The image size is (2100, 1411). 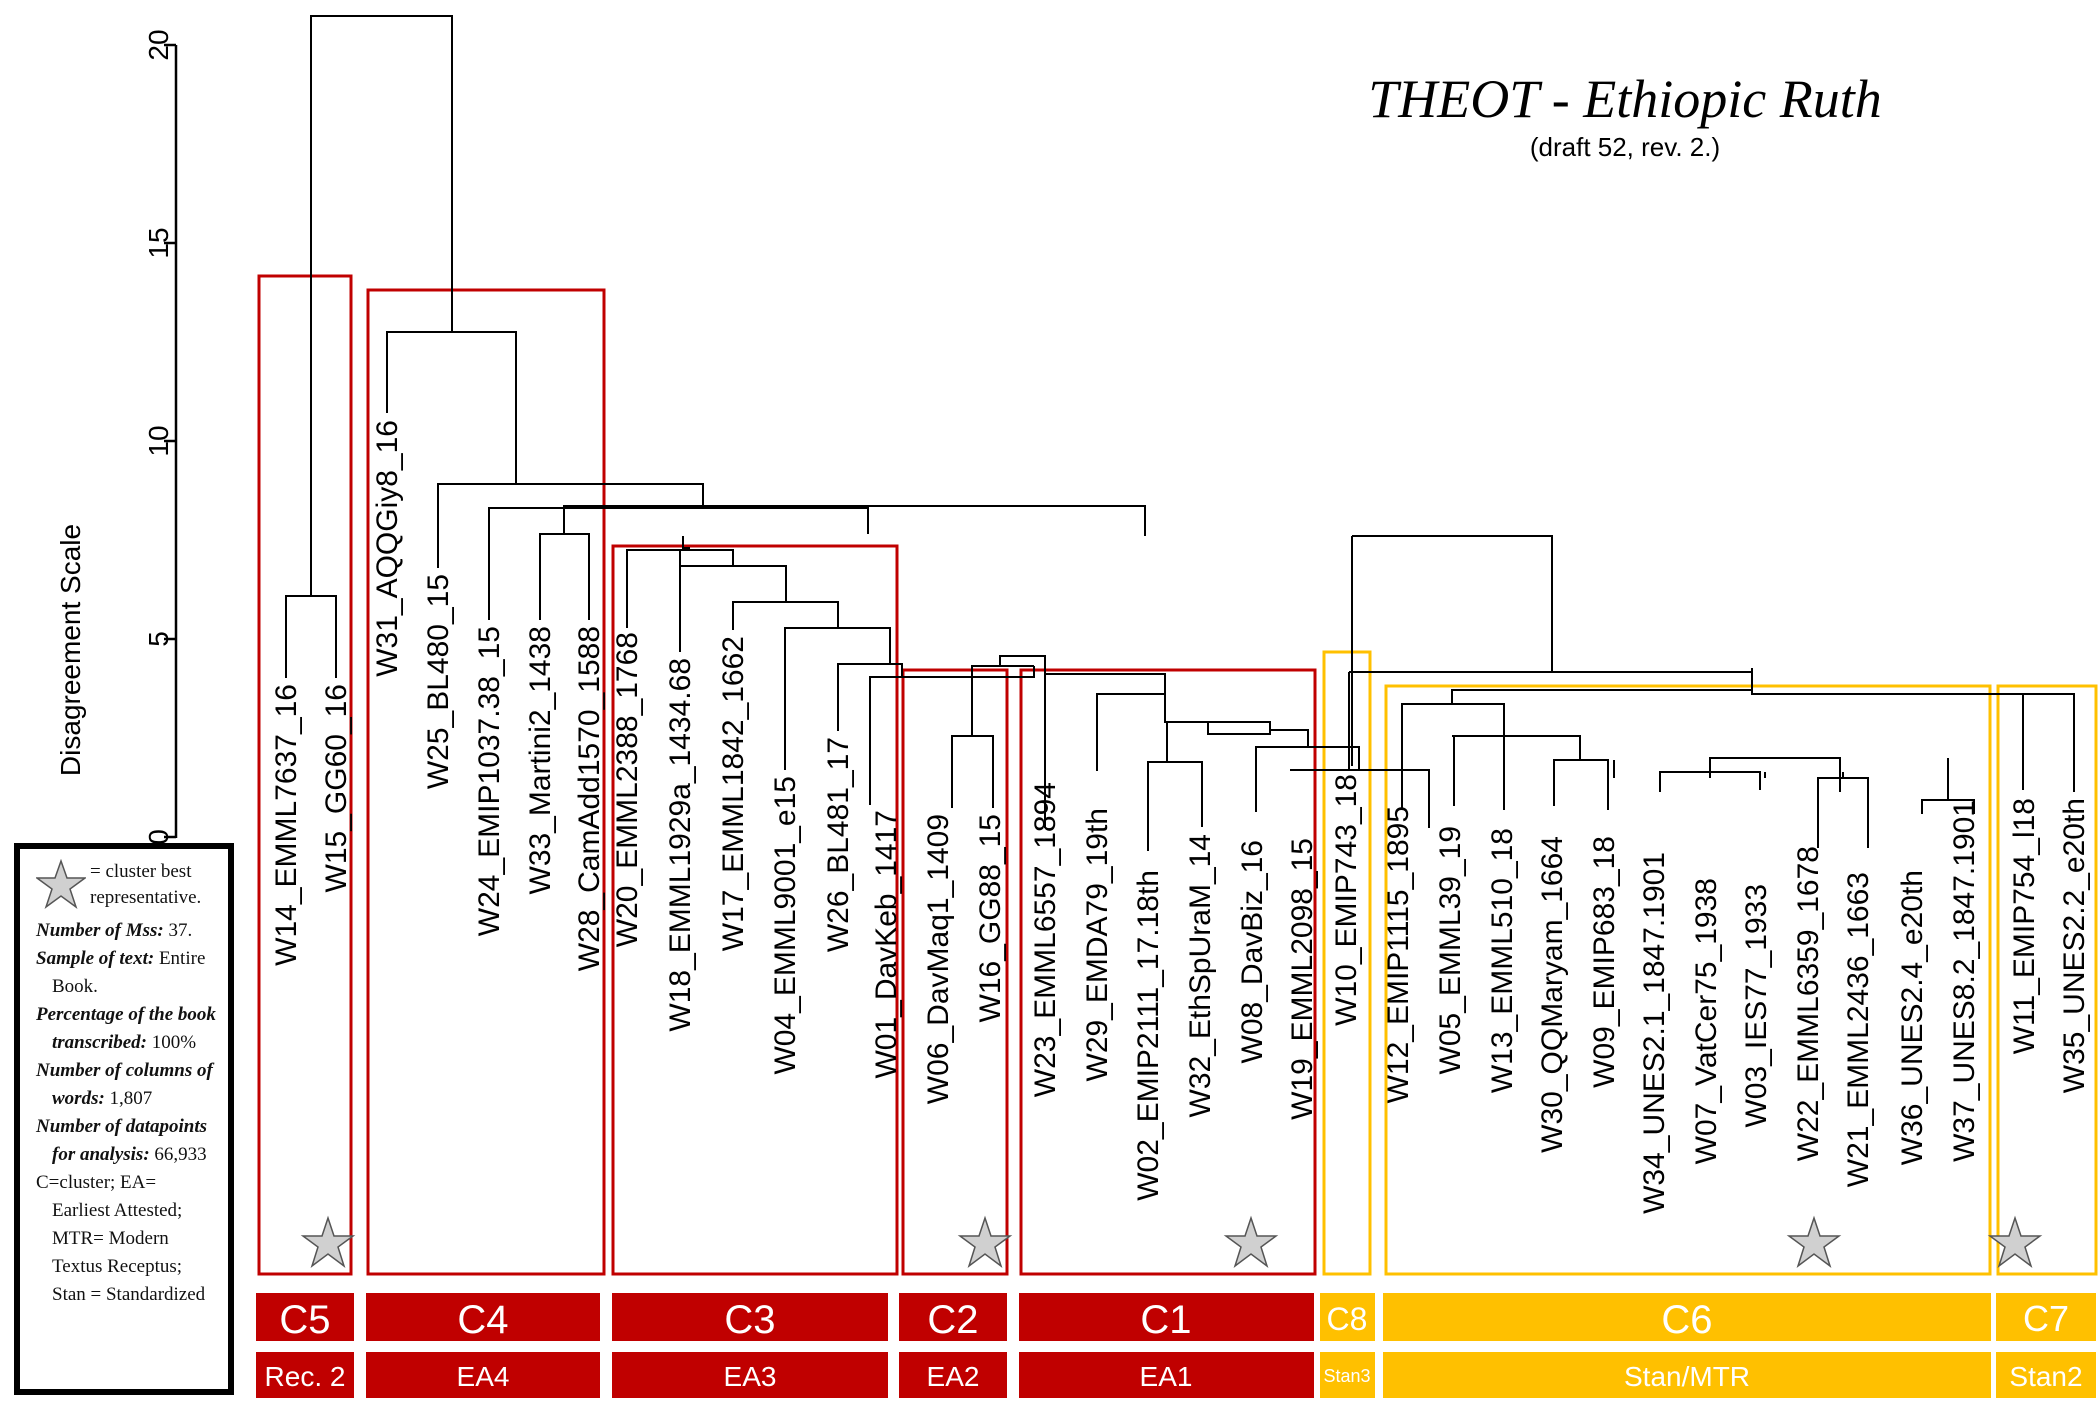 I want to click on cluster-label: Stan2, so click(x=2045, y=1376).